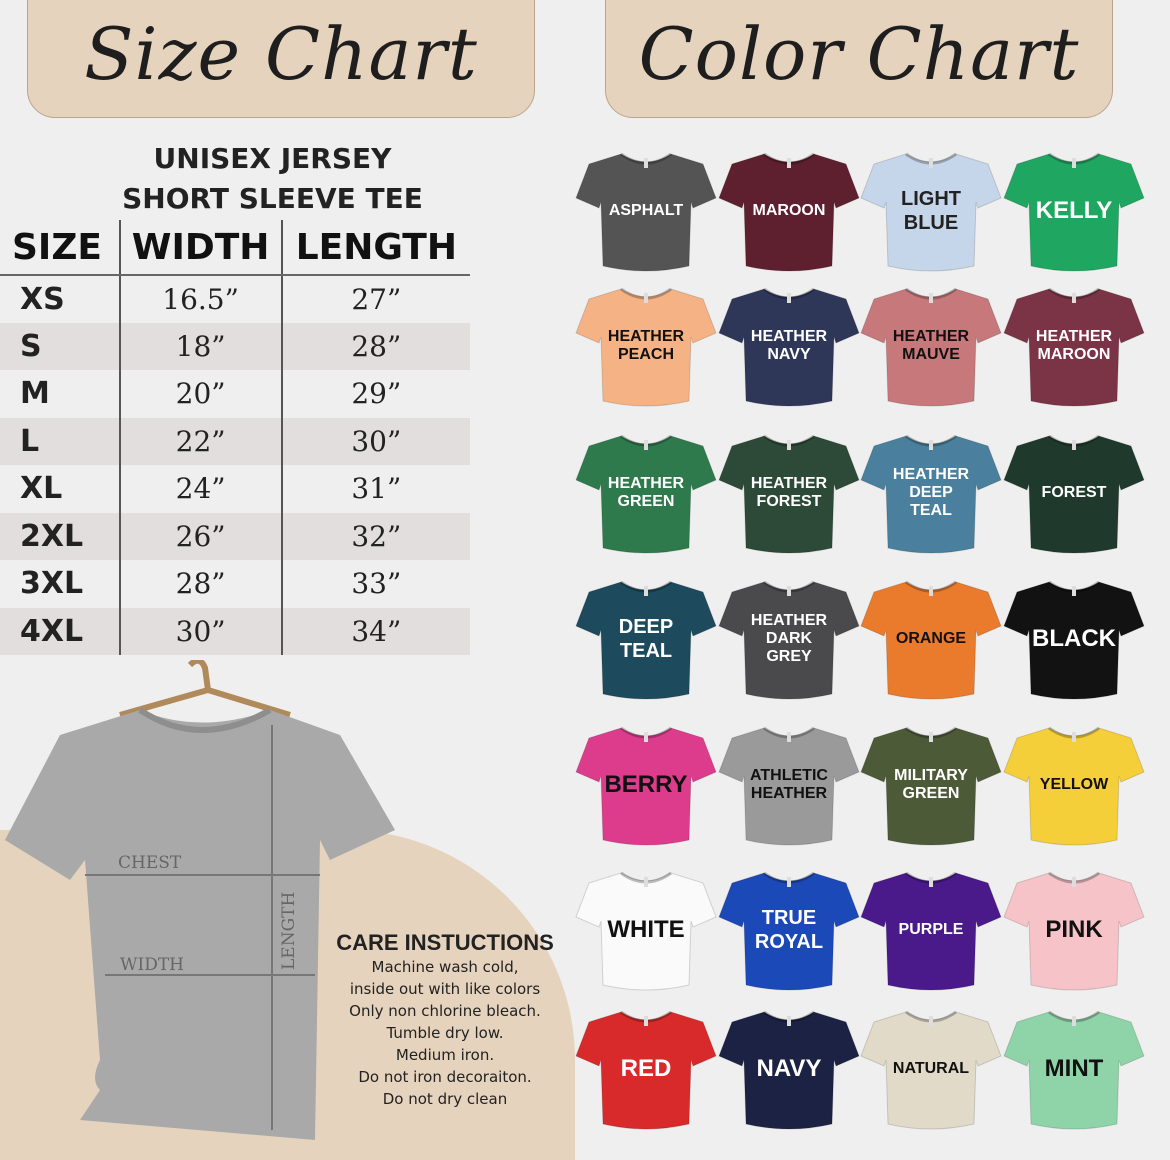 Image resolution: width=1170 pixels, height=1160 pixels. I want to click on size-cell-width: 30”, so click(200, 631).